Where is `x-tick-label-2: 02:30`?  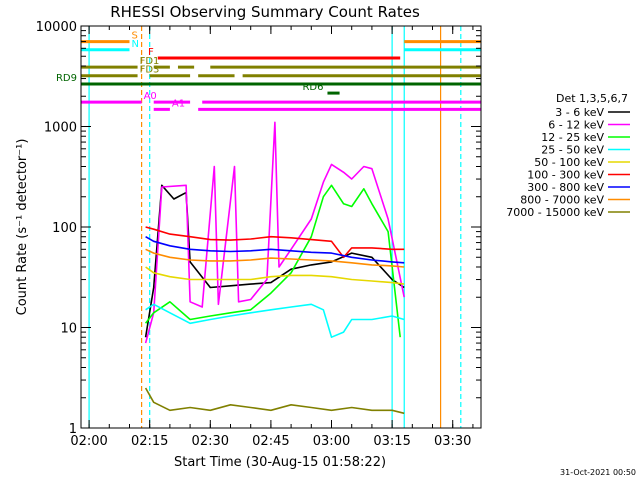 x-tick-label-2: 02:30 is located at coordinates (210, 441).